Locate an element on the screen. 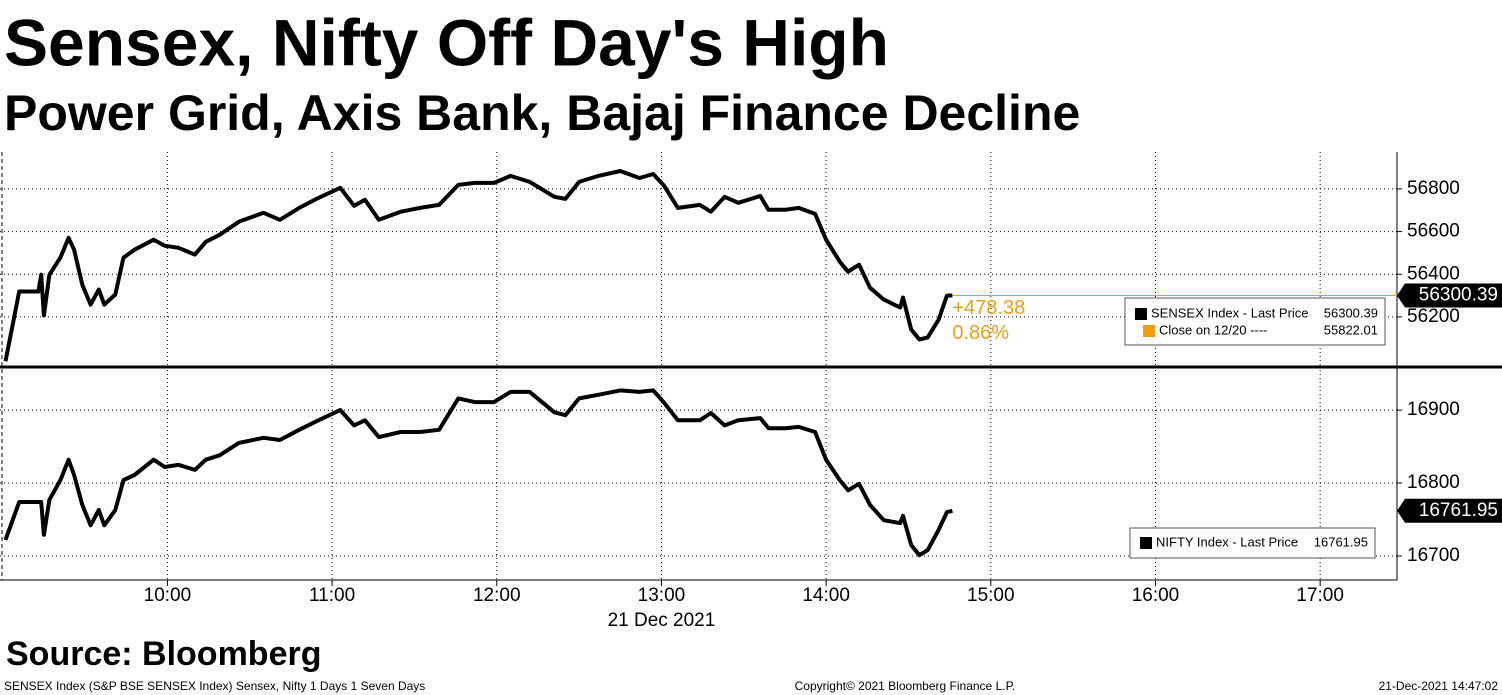  y-tick-label: 56800 is located at coordinates (1433, 188).